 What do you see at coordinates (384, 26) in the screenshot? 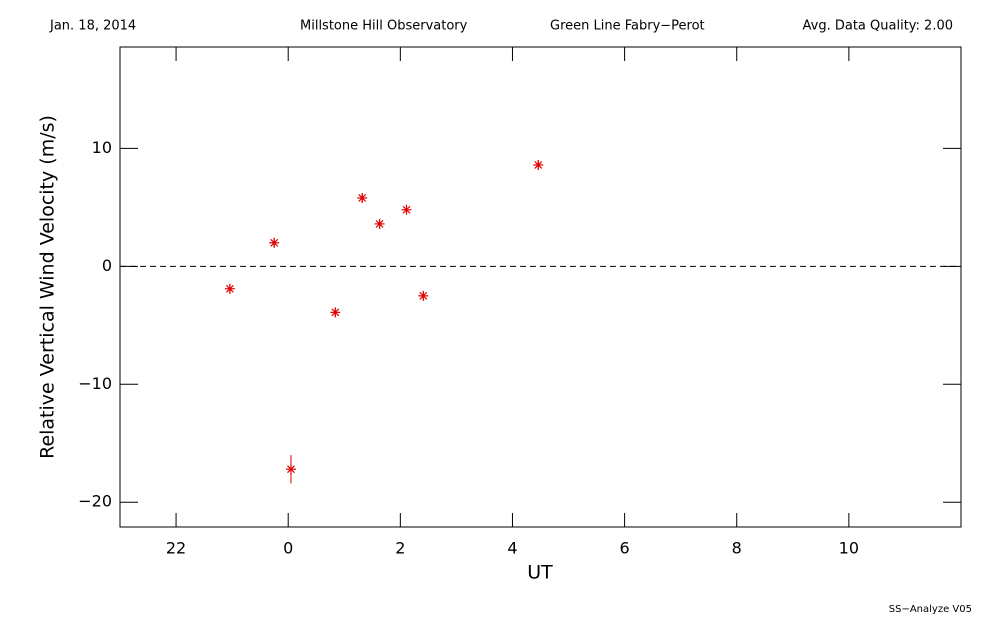
I see `header-site: Millstone Hill Observatory` at bounding box center [384, 26].